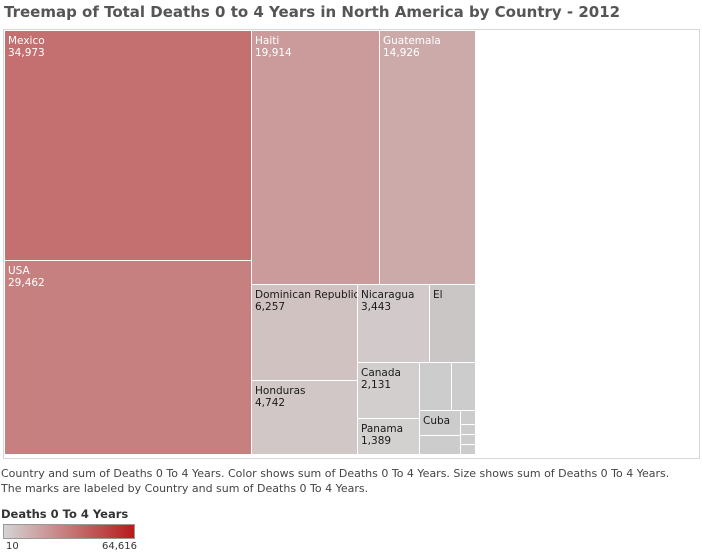 The image size is (702, 556). I want to click on tile-label: Canada 2,131, so click(381, 379).